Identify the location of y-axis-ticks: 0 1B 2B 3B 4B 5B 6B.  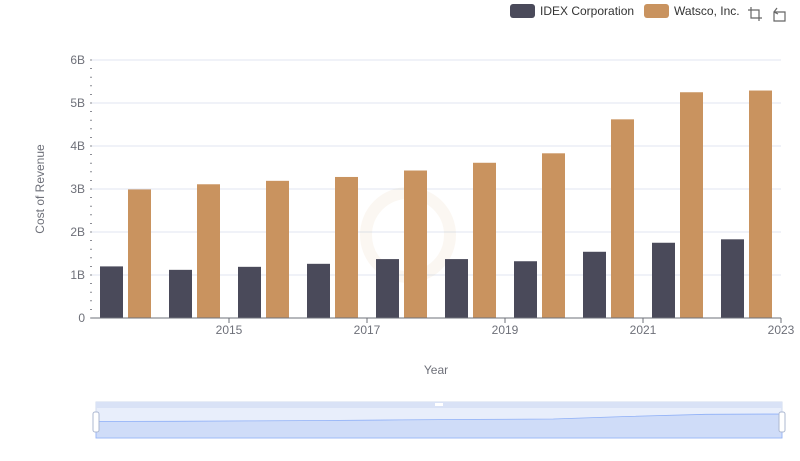
(81, 189).